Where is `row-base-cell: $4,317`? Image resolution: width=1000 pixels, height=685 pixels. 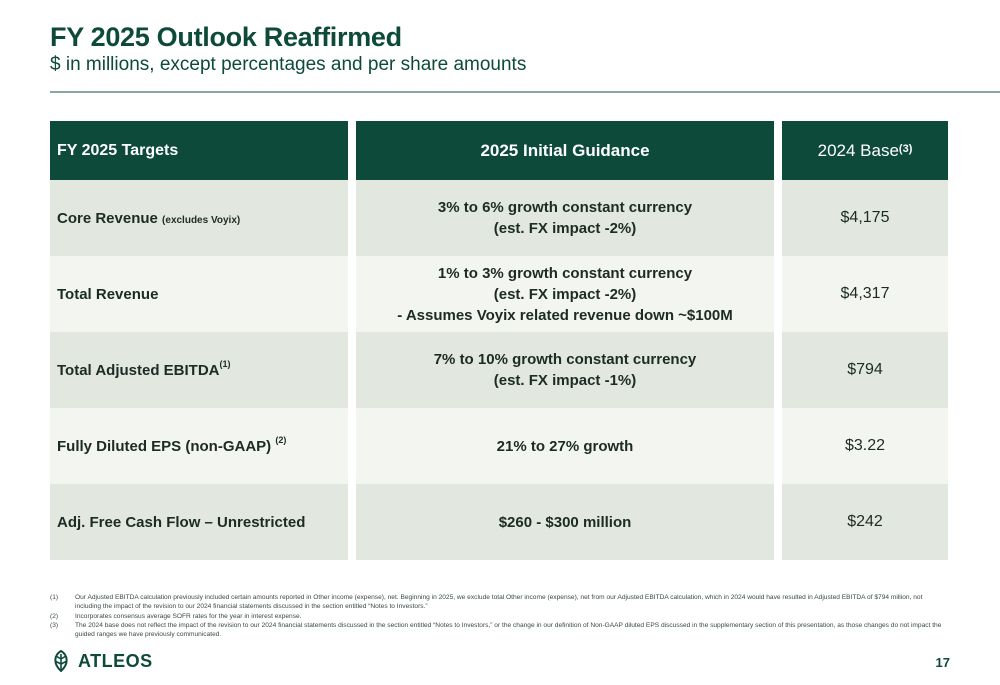
row-base-cell: $4,317 is located at coordinates (865, 294).